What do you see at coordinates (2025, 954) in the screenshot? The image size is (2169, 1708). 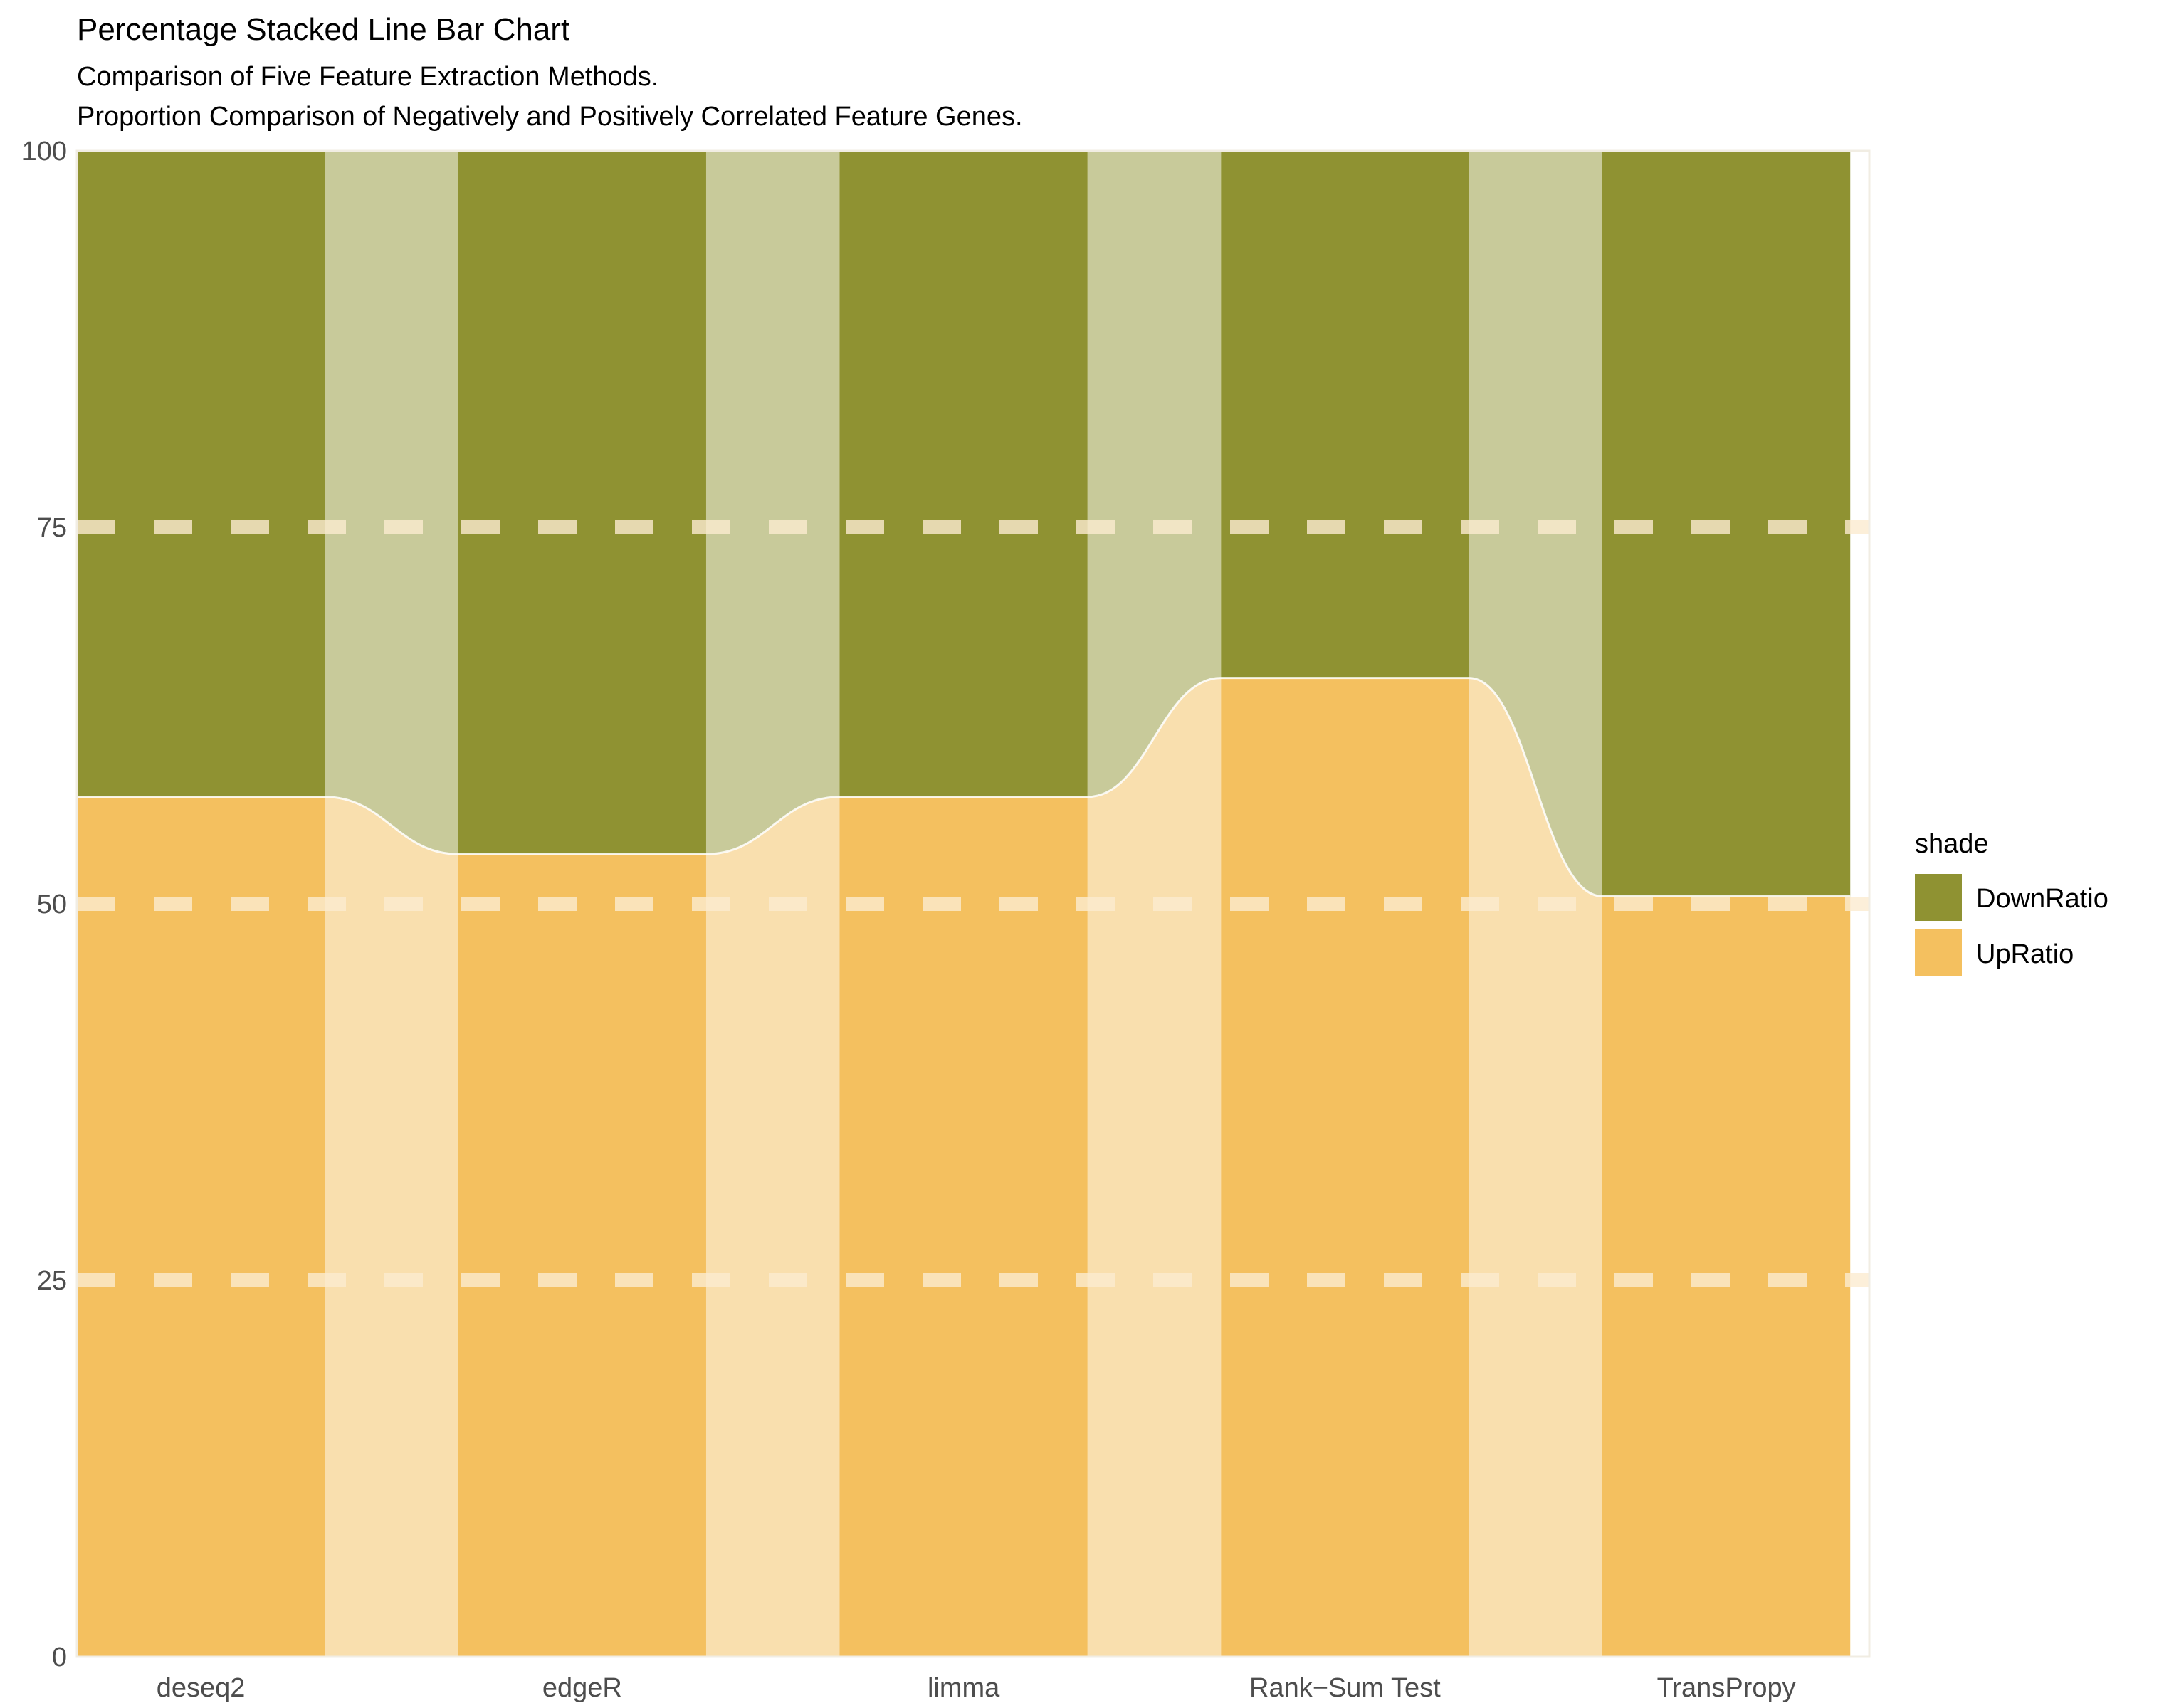 I see `legend-label-upratio: UpRatio` at bounding box center [2025, 954].